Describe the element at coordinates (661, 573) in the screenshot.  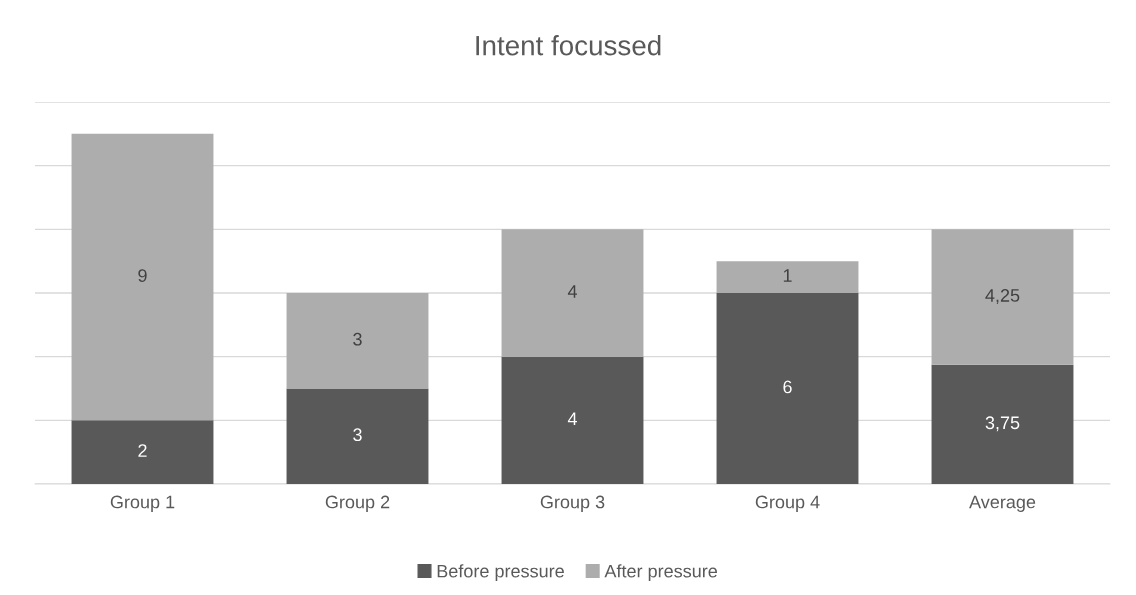
I see `legend-label: After pressure` at that location.